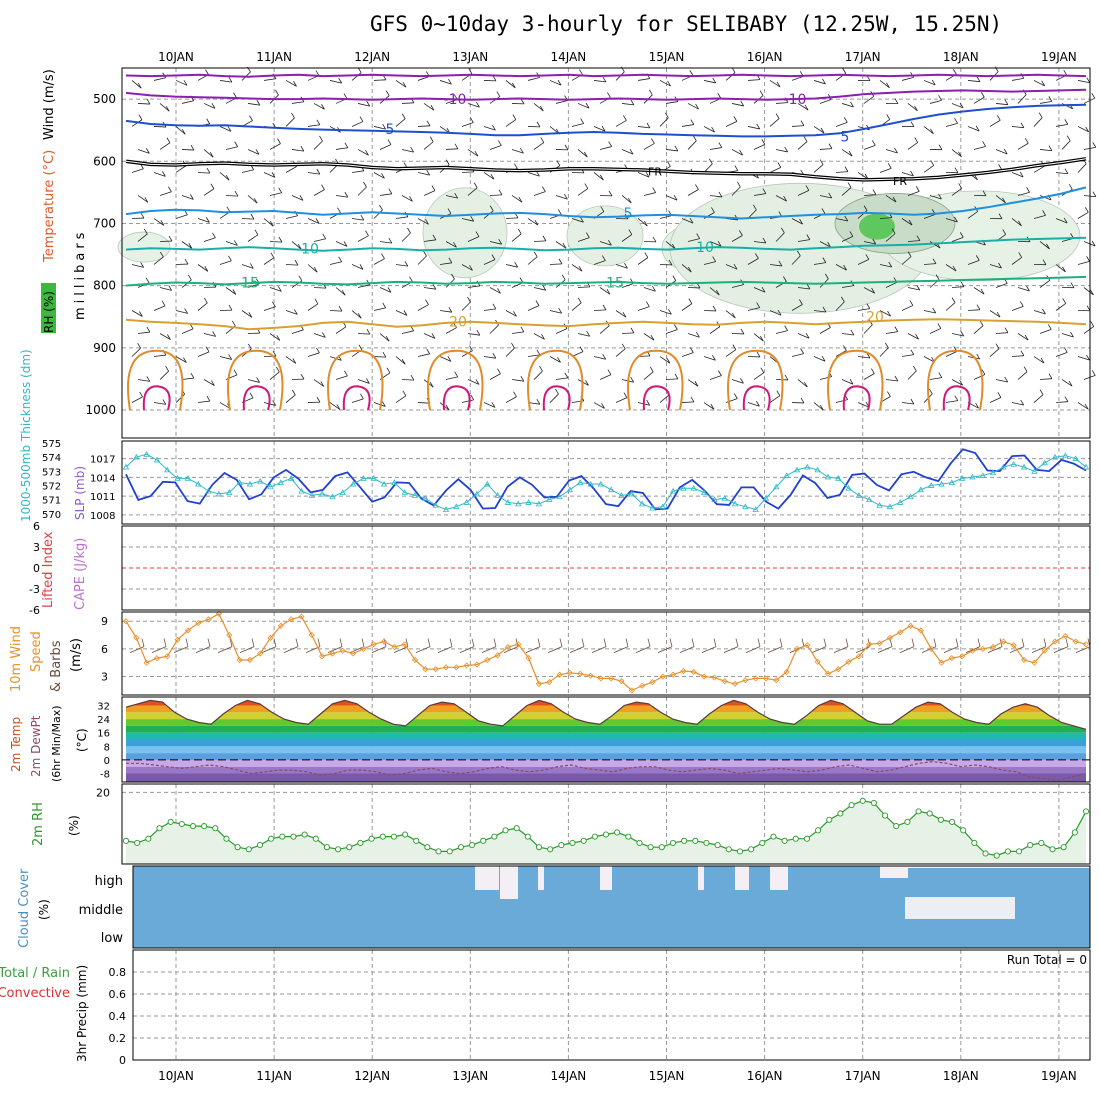 This screenshot has width=1100, height=1100. What do you see at coordinates (470, 57) in the screenshot?
I see `top-day-label: 13JAN` at bounding box center [470, 57].